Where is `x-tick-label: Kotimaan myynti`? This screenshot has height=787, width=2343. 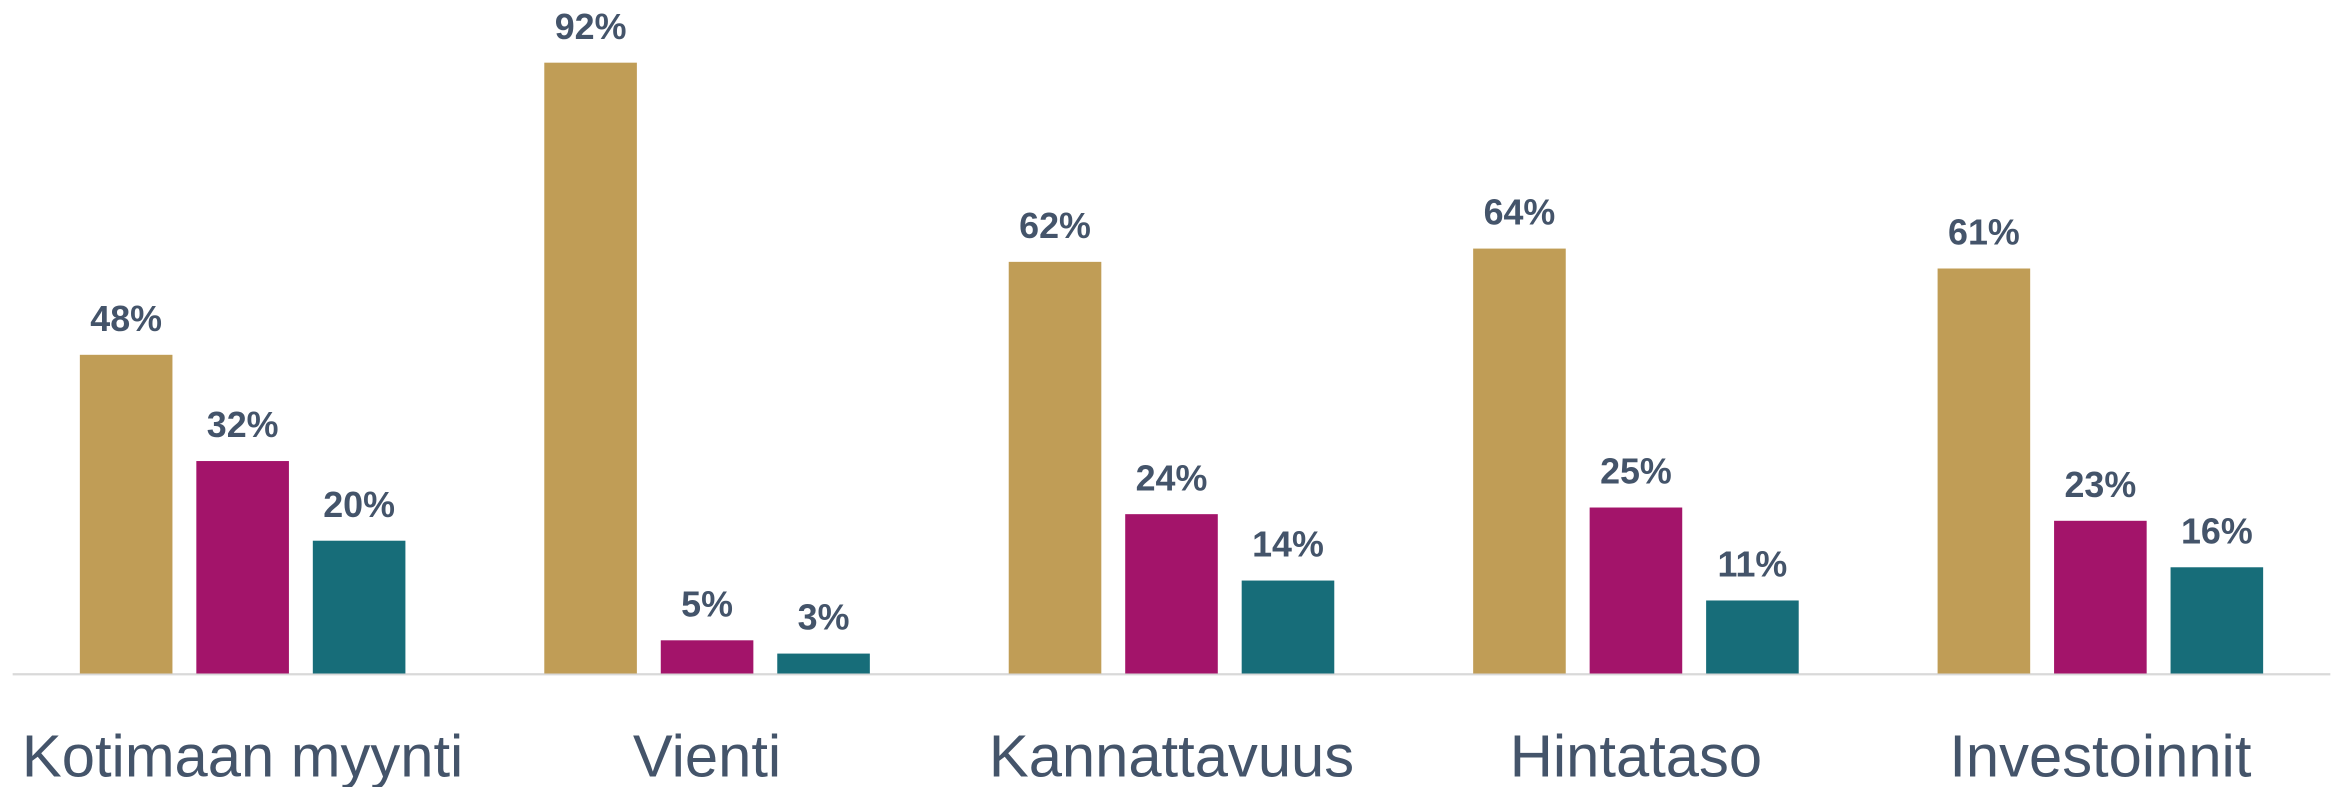 x-tick-label: Kotimaan myynti is located at coordinates (242, 755).